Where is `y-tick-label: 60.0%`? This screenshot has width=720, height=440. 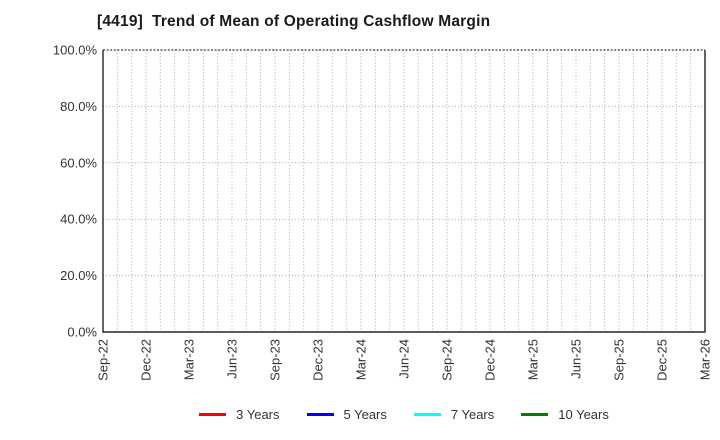
y-tick-label: 60.0% is located at coordinates (78, 162).